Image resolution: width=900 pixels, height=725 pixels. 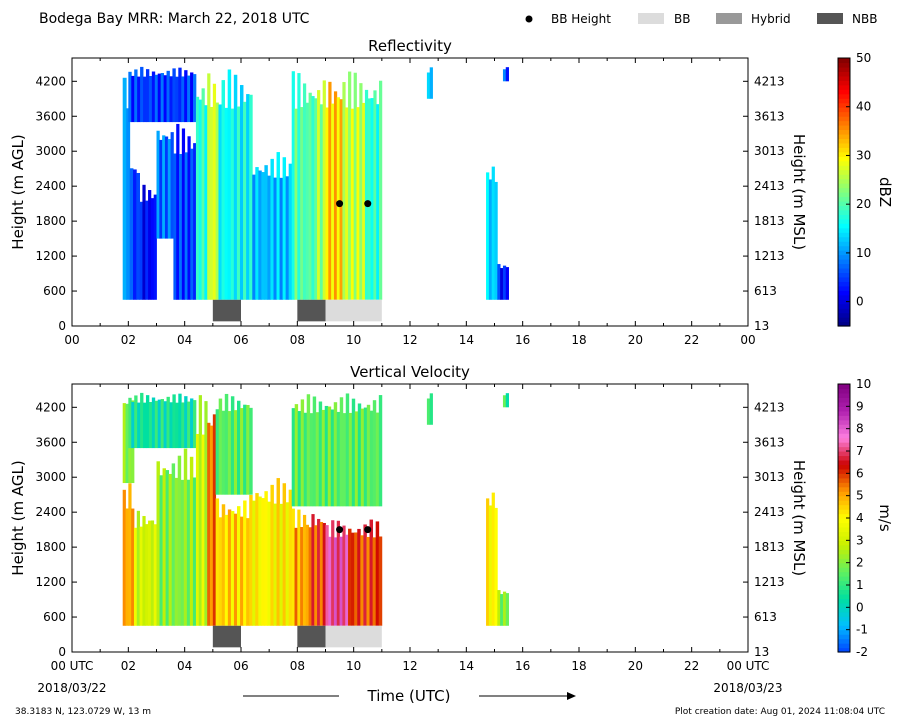 I want to click on panel-title: Reflectivity, so click(x=410, y=46).